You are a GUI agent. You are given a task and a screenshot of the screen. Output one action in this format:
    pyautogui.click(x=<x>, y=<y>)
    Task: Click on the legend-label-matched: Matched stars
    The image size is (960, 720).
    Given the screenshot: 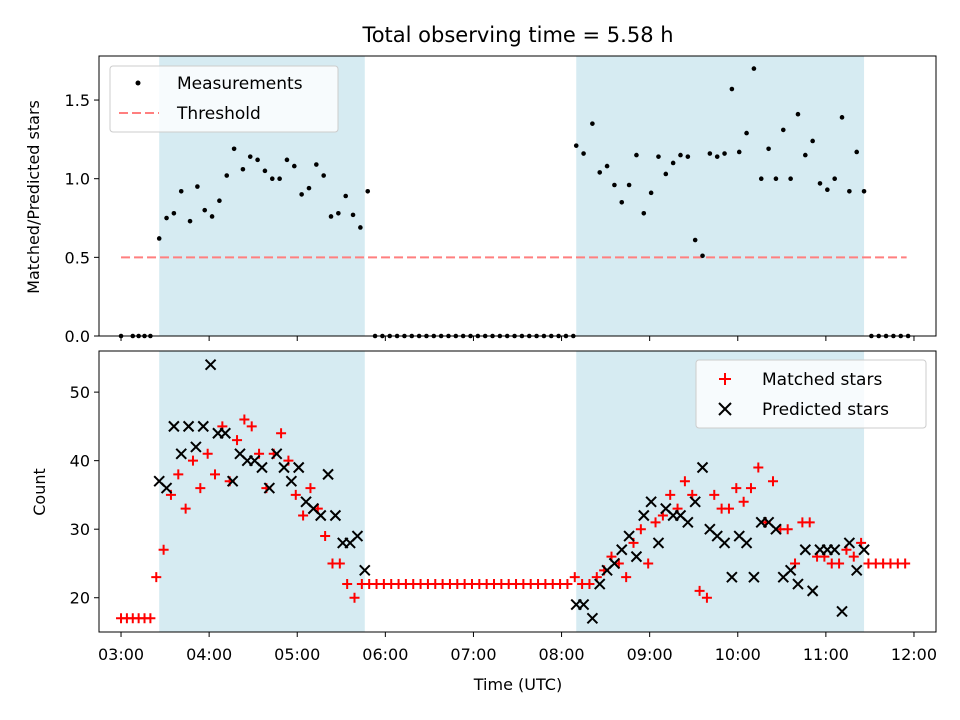 What is the action you would take?
    pyautogui.click(x=822, y=380)
    